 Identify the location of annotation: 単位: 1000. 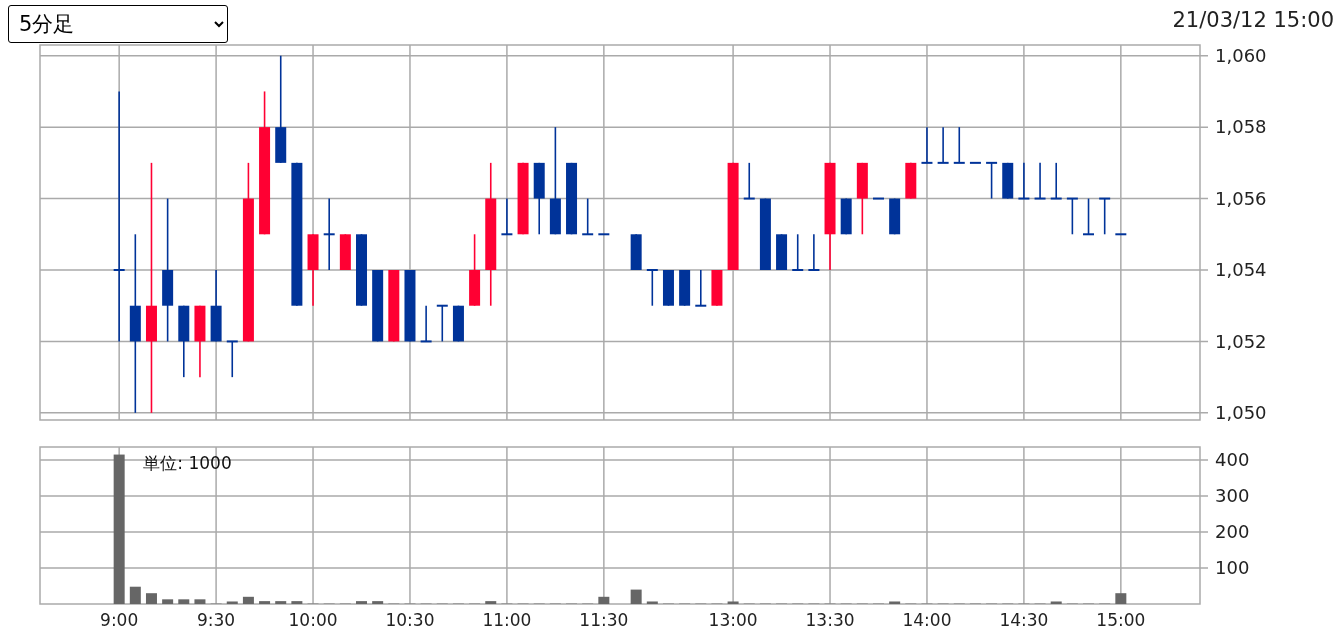
(187, 463).